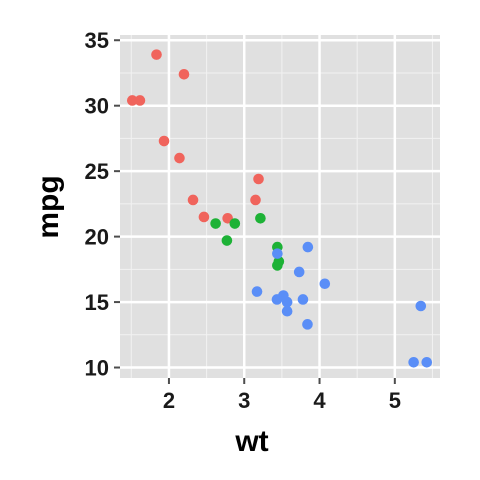 Image resolution: width=480 pixels, height=480 pixels. I want to click on y-tick-label: 15, so click(97, 302).